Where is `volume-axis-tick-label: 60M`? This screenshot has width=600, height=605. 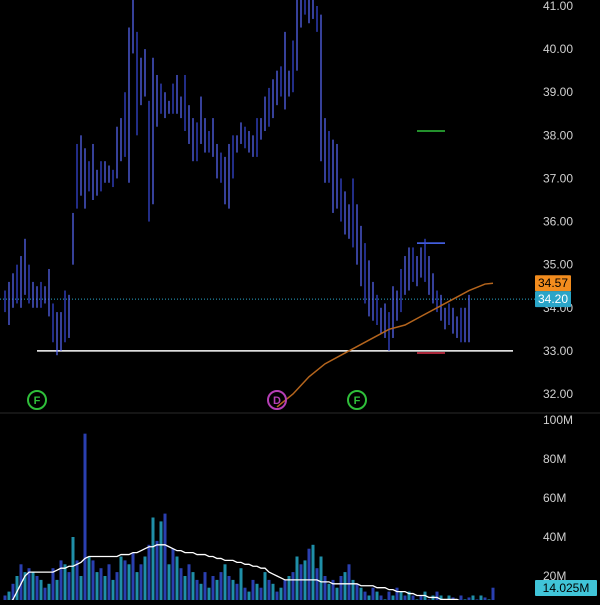 volume-axis-tick-label: 60M is located at coordinates (554, 498).